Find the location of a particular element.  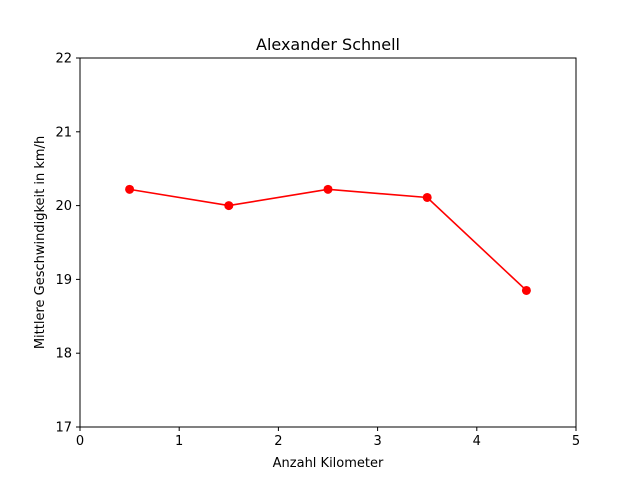

series-layer is located at coordinates (328, 239).